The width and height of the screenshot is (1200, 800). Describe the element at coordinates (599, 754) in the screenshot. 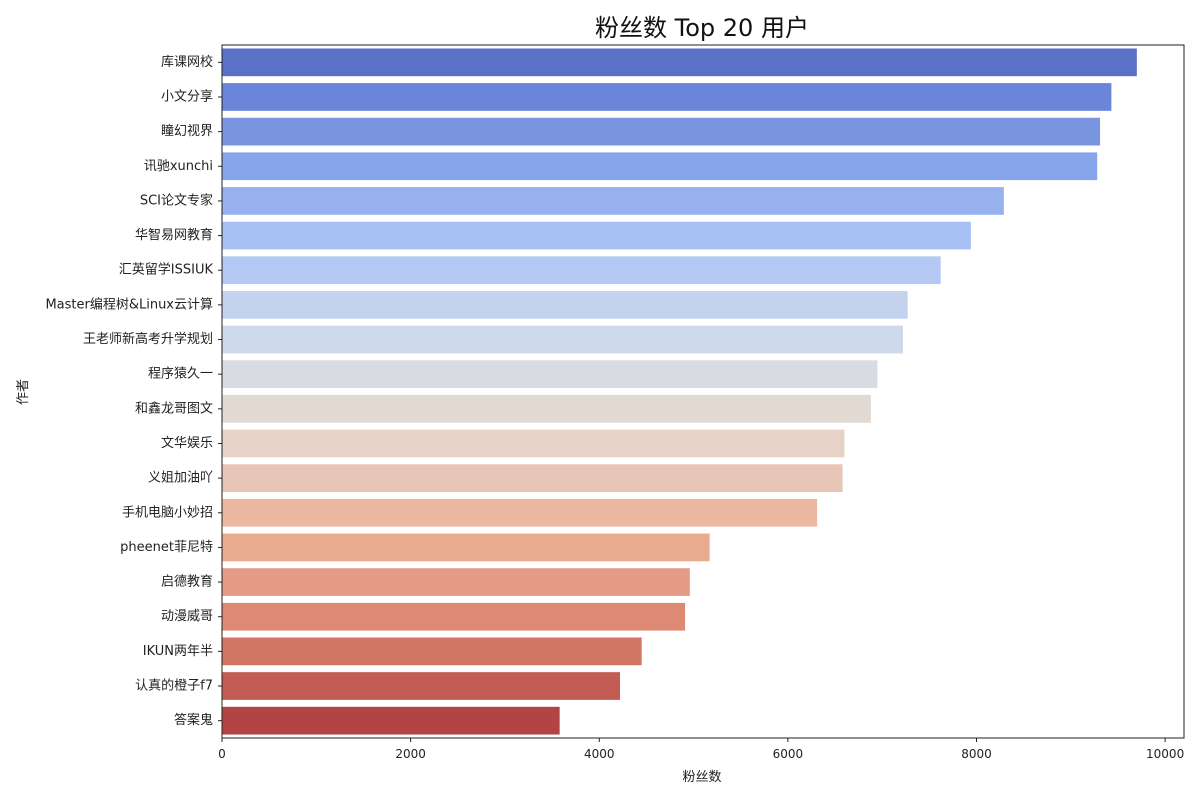

I see `x-tick-label: 4000` at that location.